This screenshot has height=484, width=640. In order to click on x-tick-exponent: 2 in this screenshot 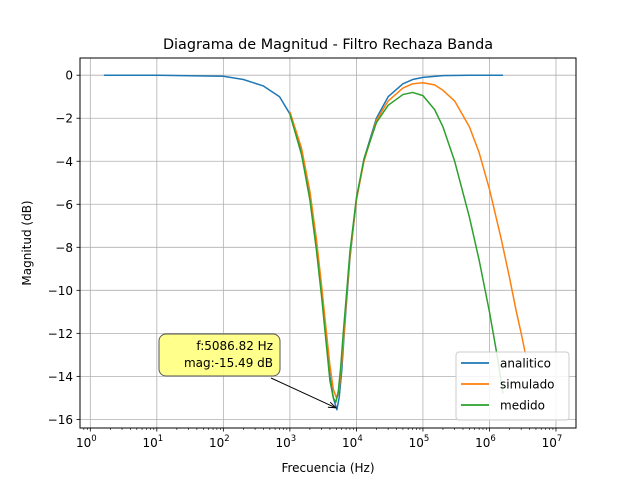, I will do `click(226, 439)`.